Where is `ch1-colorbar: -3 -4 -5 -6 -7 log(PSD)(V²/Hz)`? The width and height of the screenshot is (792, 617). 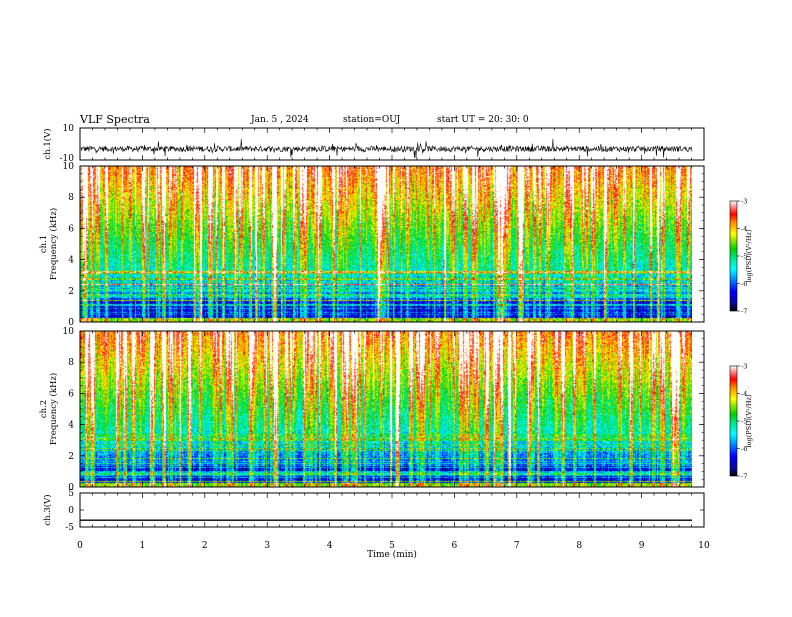 ch1-colorbar: -3 -4 -5 -6 -7 log(PSD)(V²/Hz) is located at coordinates (741, 257).